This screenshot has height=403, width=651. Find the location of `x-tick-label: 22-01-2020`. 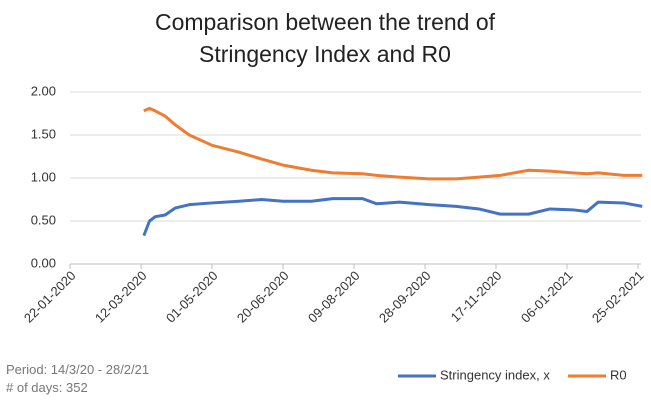

x-tick-label: 22-01-2020 is located at coordinates (50, 297).